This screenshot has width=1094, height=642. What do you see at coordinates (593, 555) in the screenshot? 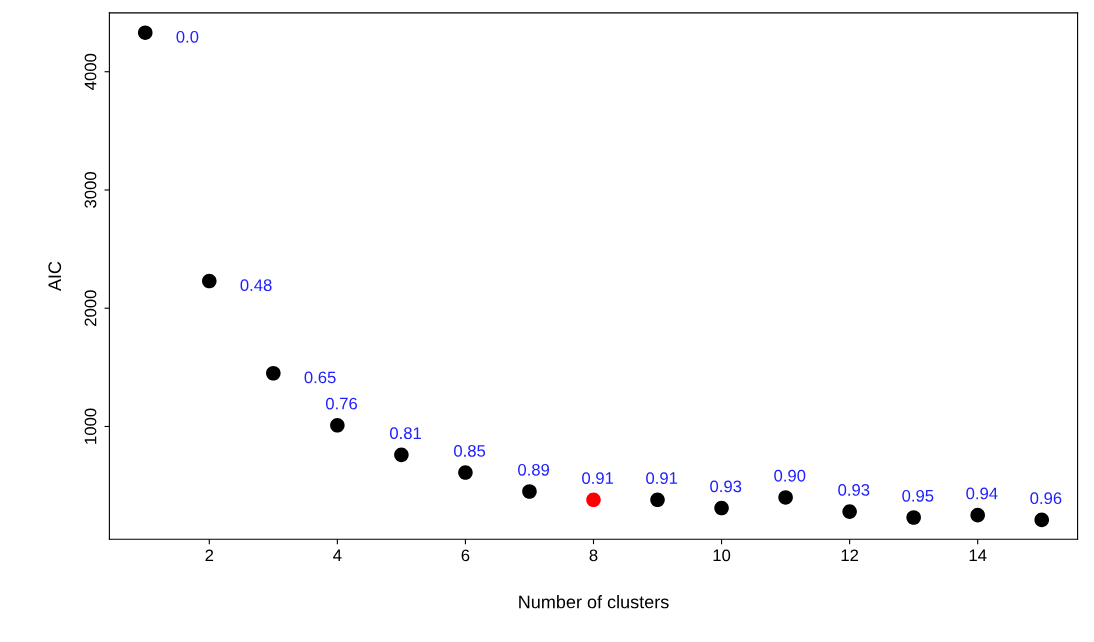
I see `x-tick-label: 8` at bounding box center [593, 555].